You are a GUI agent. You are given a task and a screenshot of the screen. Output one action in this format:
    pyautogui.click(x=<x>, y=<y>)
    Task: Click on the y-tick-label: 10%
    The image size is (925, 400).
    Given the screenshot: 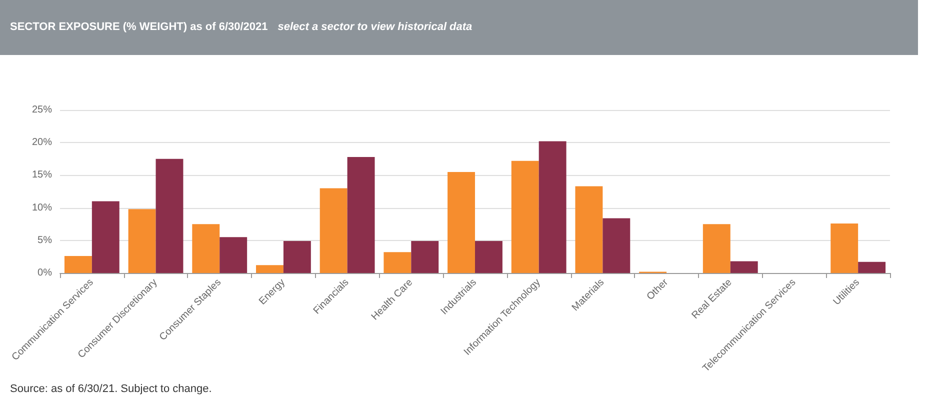 What is the action you would take?
    pyautogui.click(x=42, y=208)
    